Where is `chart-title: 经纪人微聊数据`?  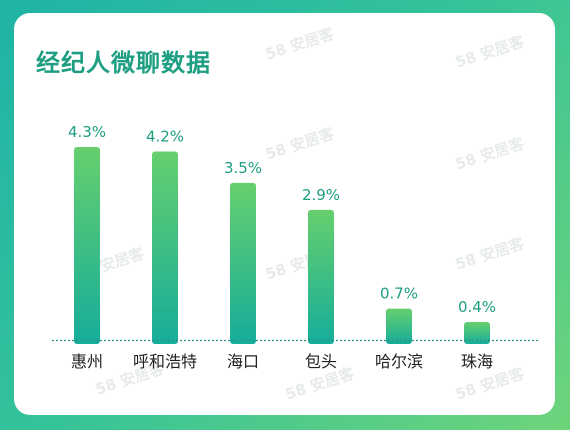
chart-title: 经纪人微聊数据 is located at coordinates (123, 63).